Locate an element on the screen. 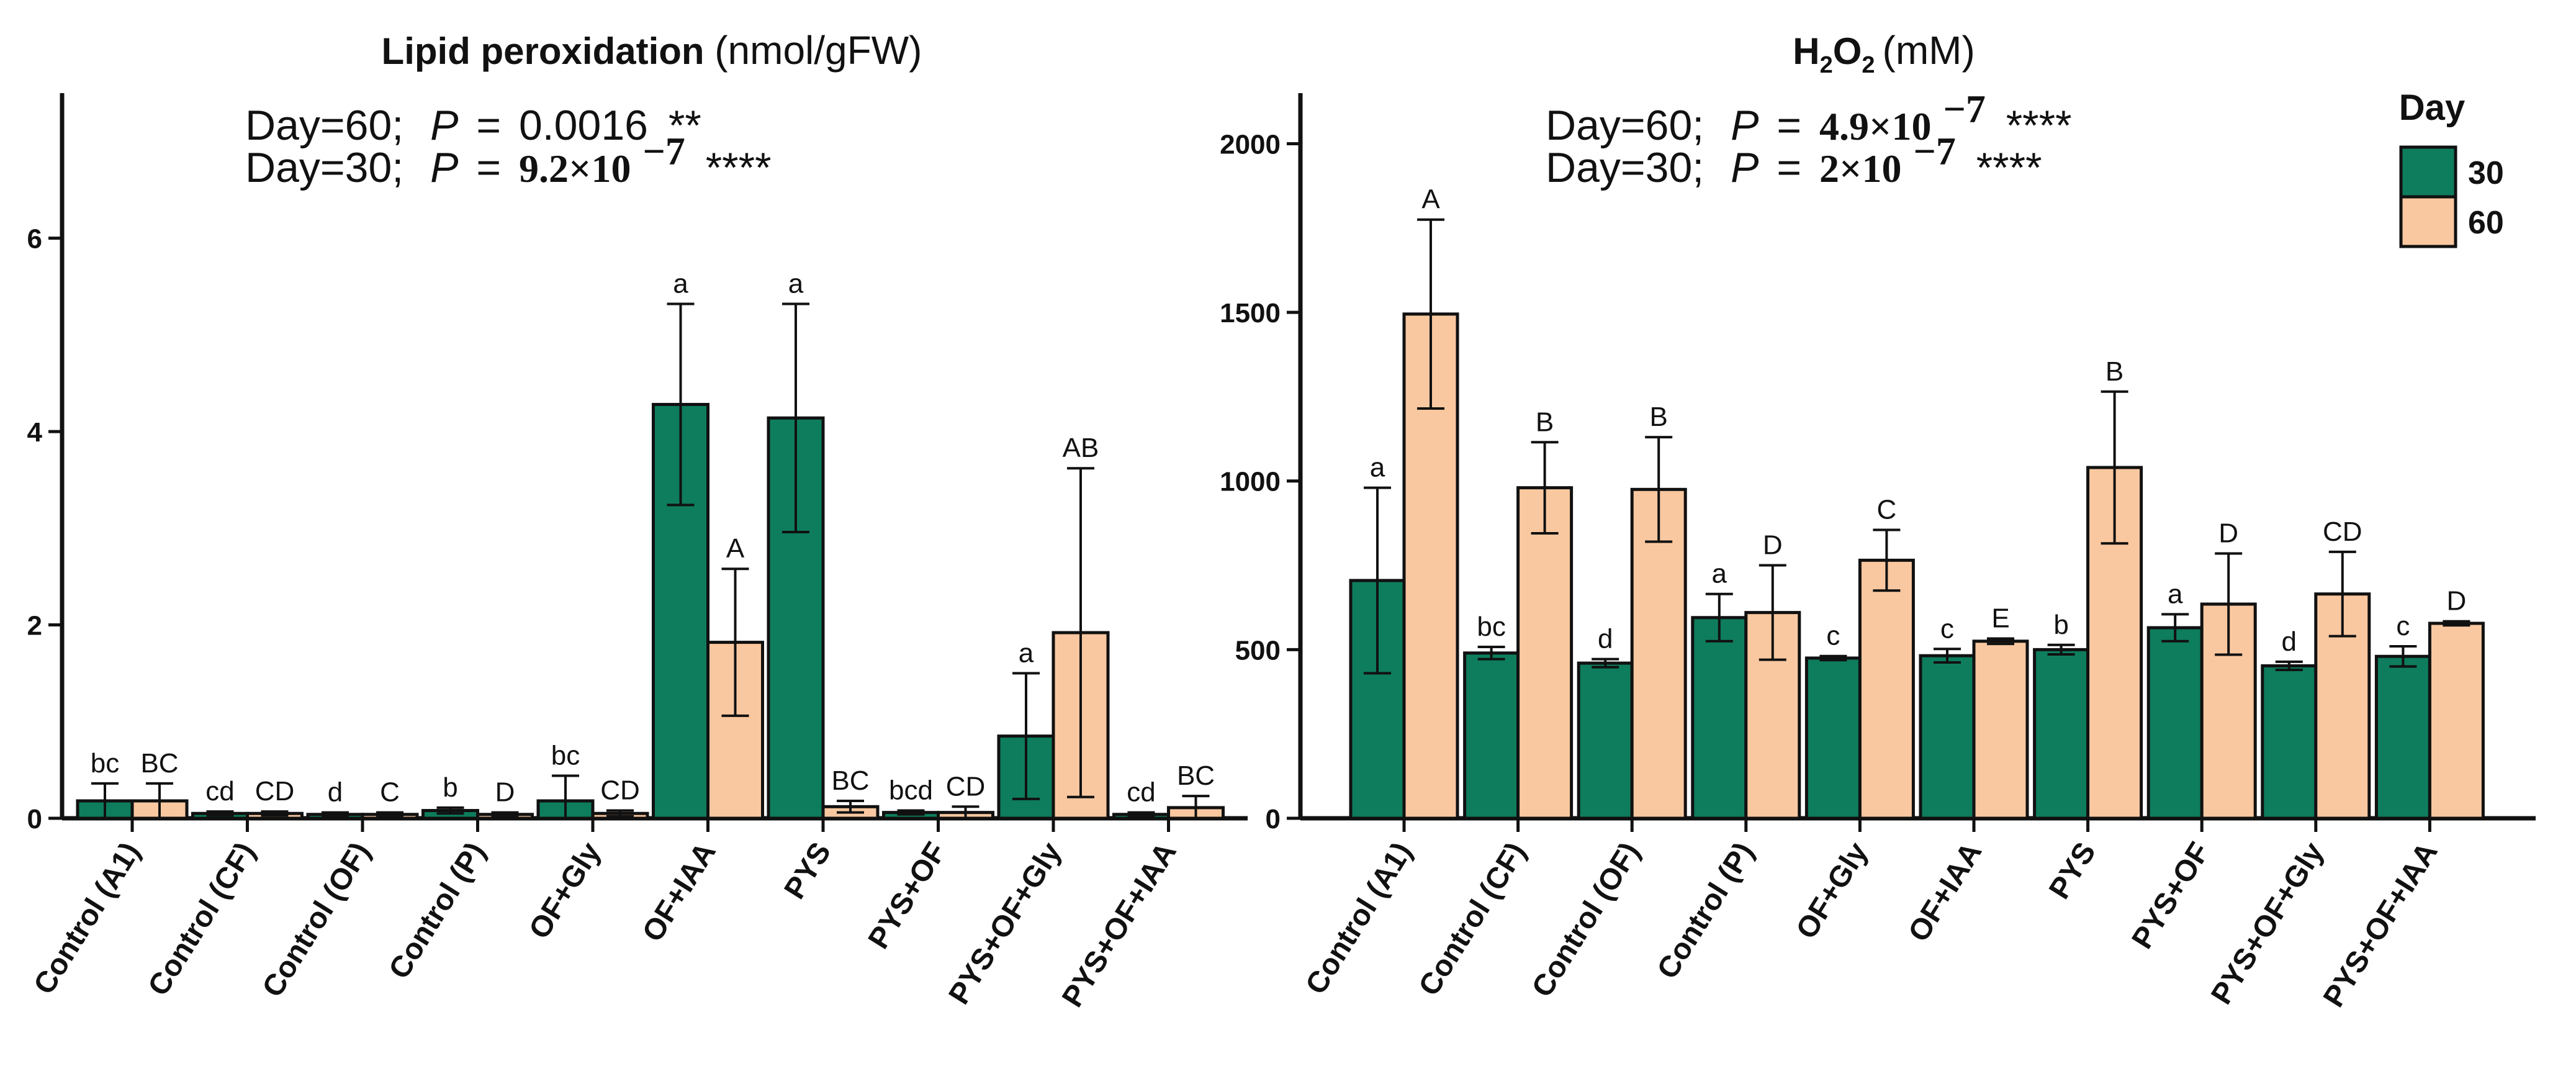  sig-letter-60-2: B is located at coordinates (1659, 417).